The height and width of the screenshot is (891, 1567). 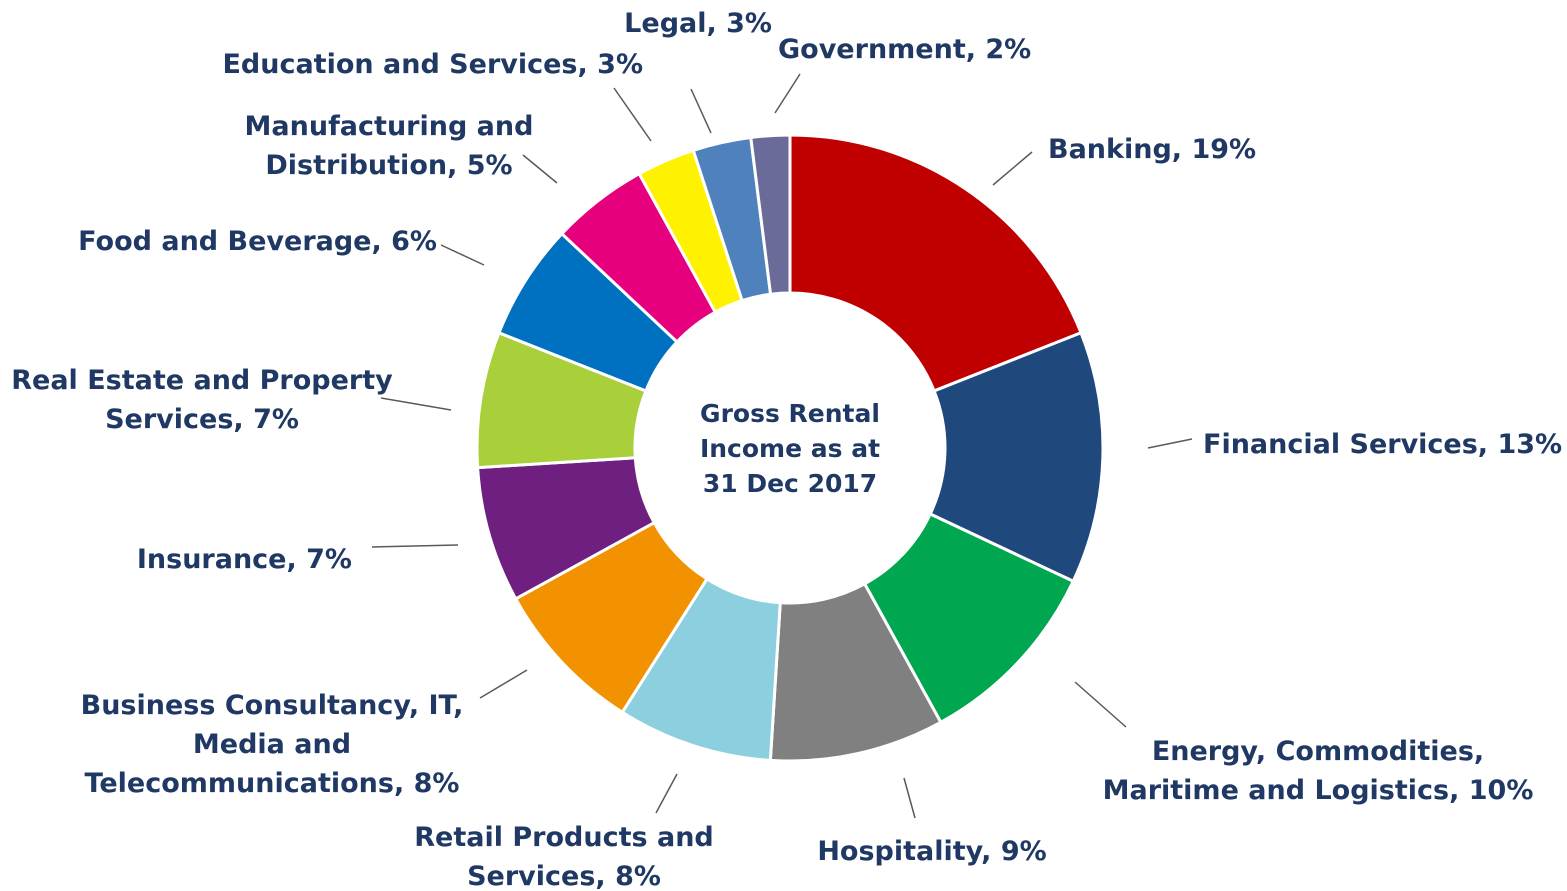 I want to click on slice-label-line: Retail Products and, so click(x=564, y=837).